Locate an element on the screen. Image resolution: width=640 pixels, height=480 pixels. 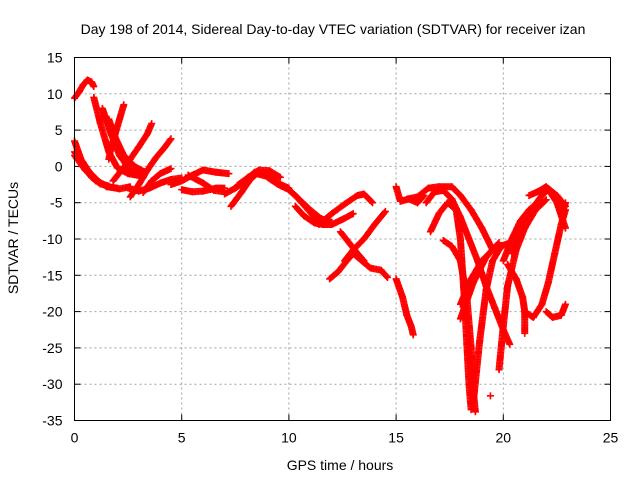
y-tick-label: 15 is located at coordinates (55, 58).